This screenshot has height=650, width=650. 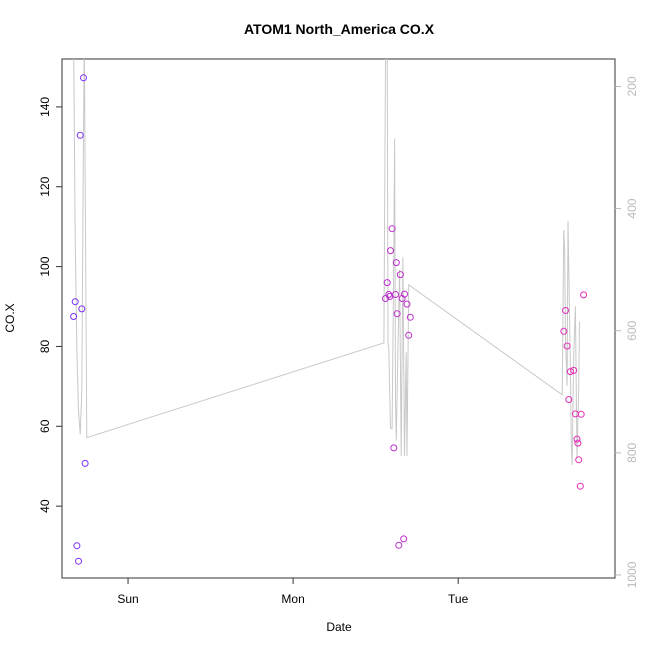 I want to click on y2-tick-label: 800, so click(x=632, y=452).